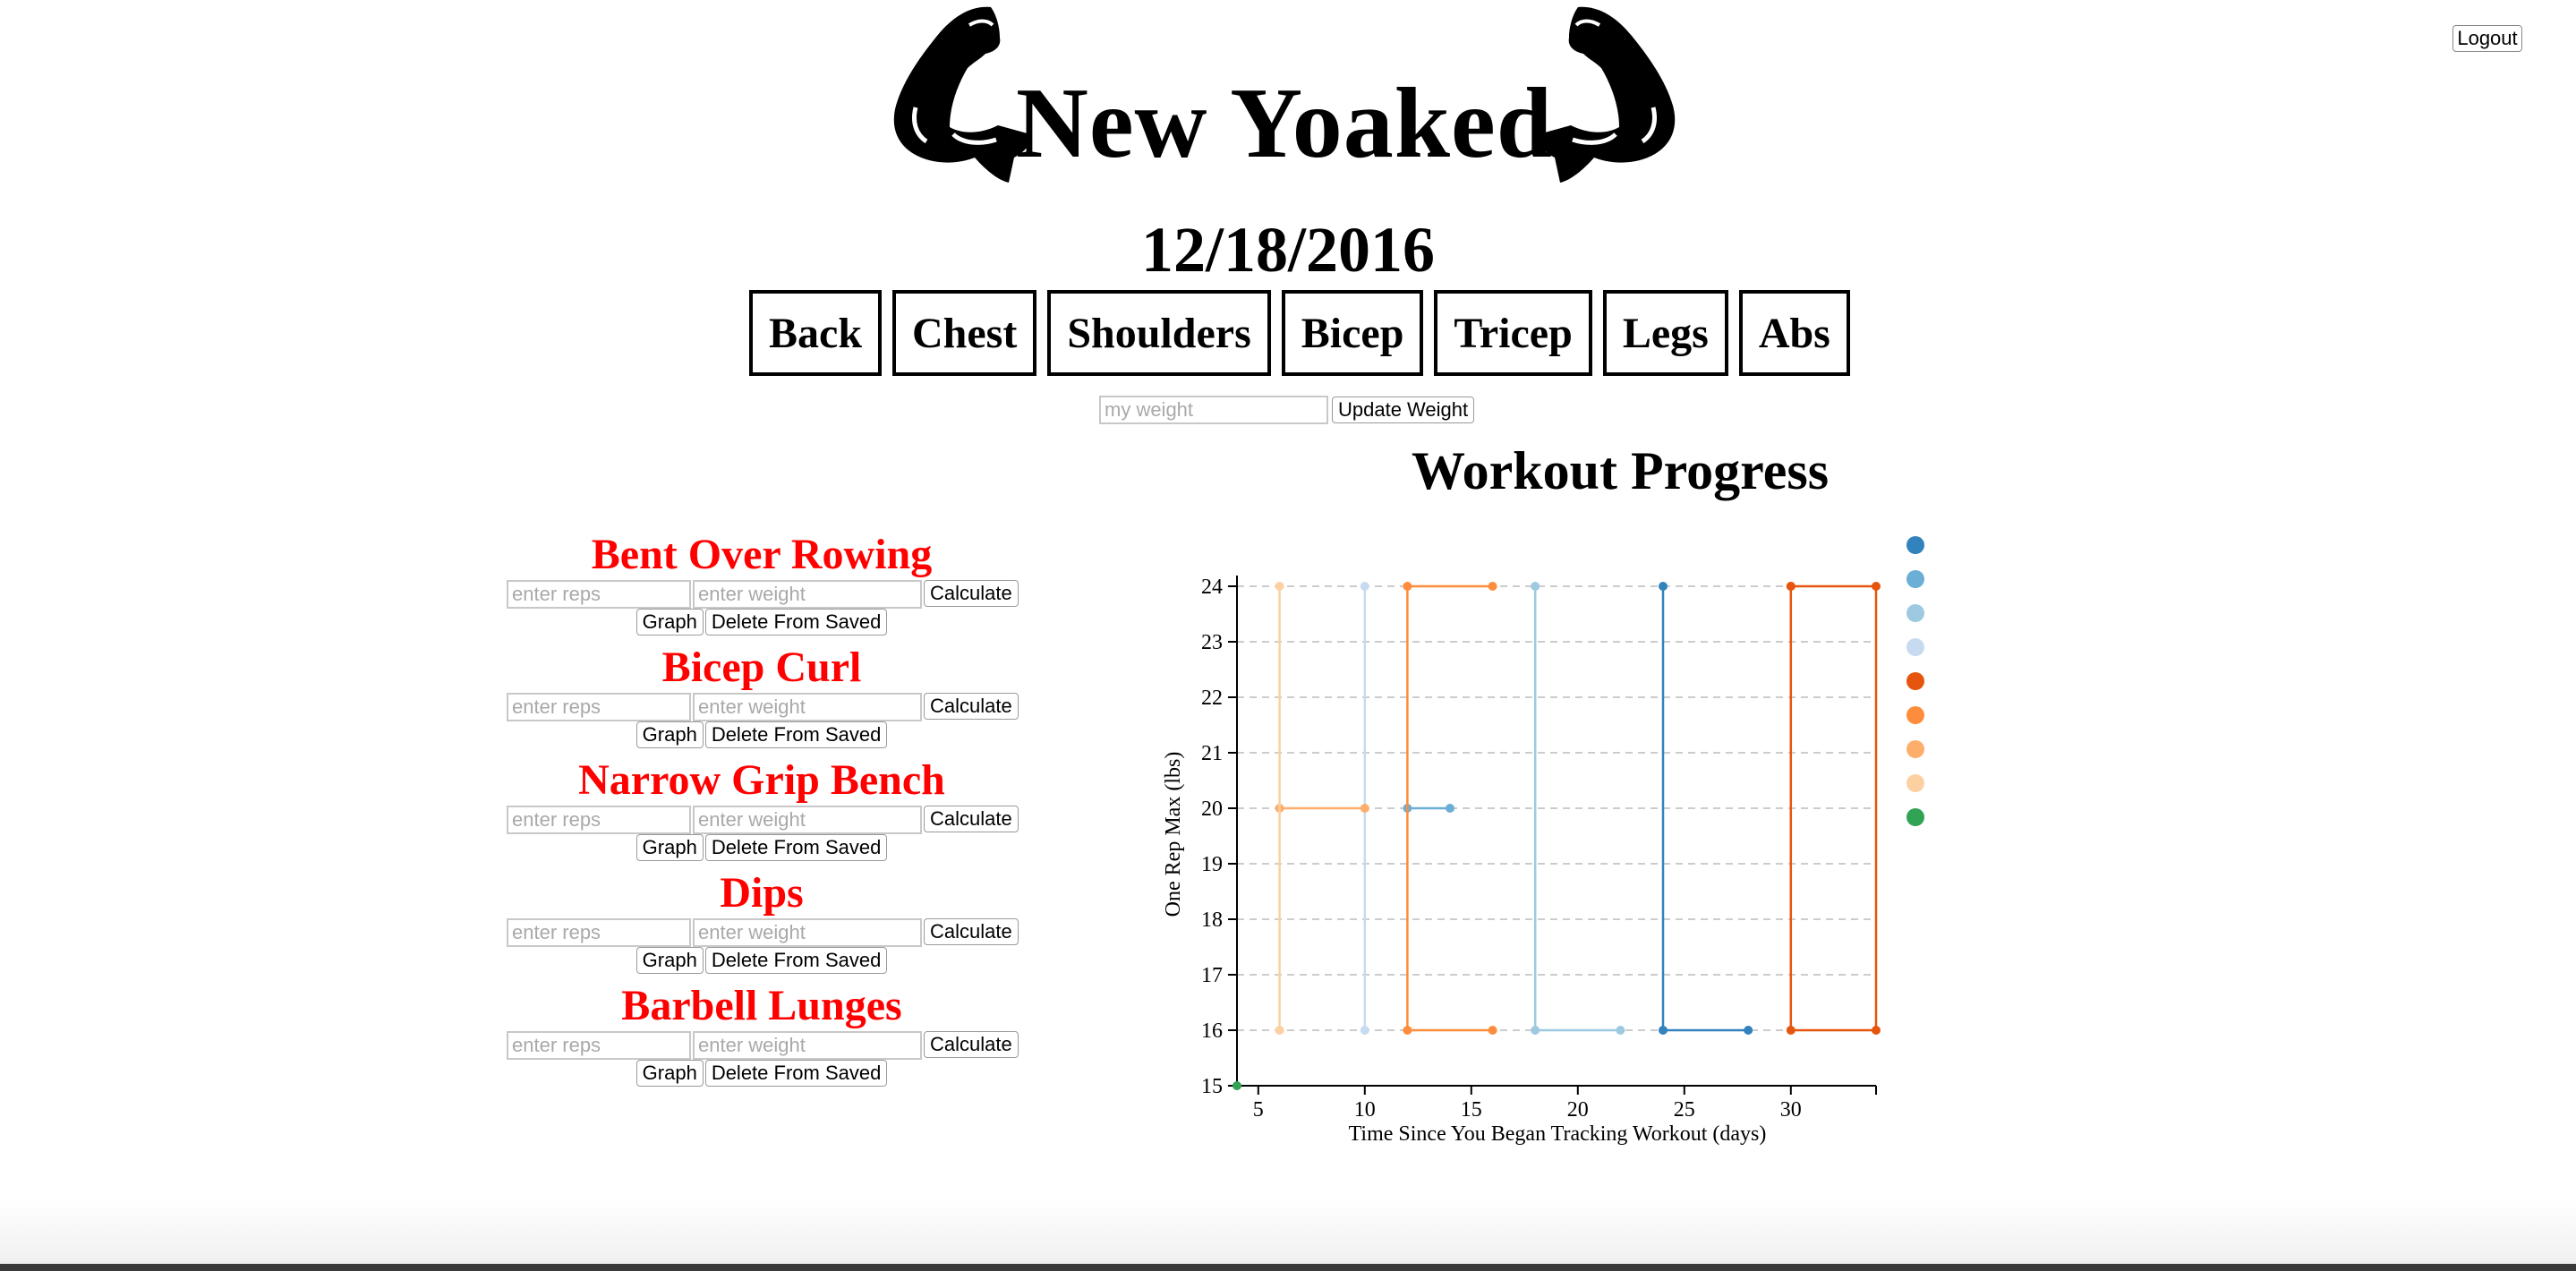 The image size is (2576, 1271). Describe the element at coordinates (1288, 1267) in the screenshot. I see `window-bottom-bar` at that location.